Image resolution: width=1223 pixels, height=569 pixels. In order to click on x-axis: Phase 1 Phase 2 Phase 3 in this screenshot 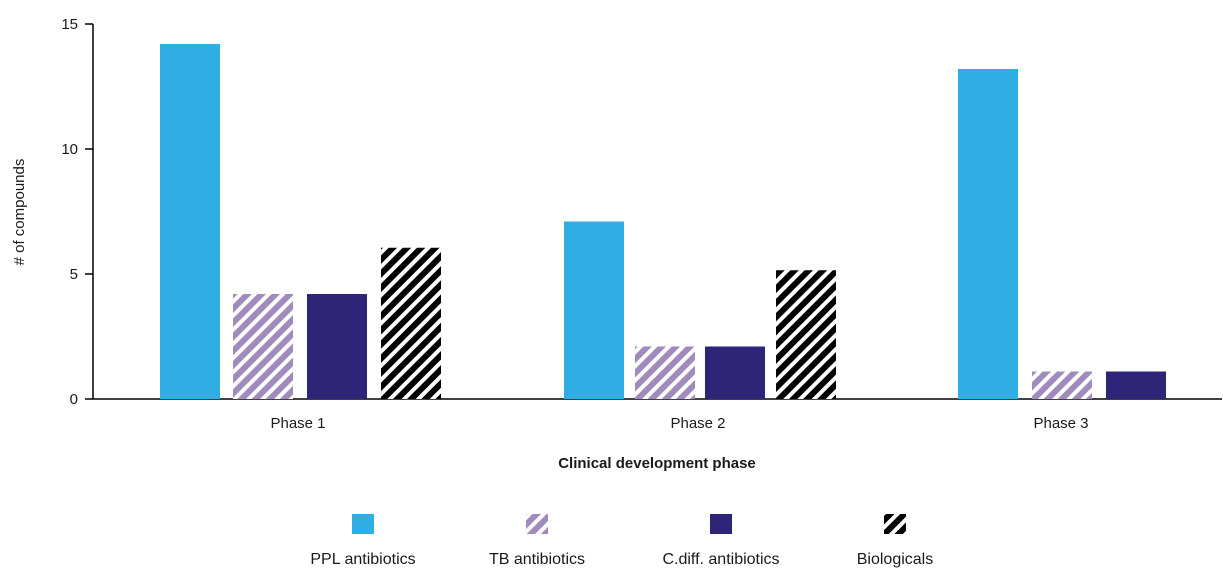, I will do `click(657, 415)`.